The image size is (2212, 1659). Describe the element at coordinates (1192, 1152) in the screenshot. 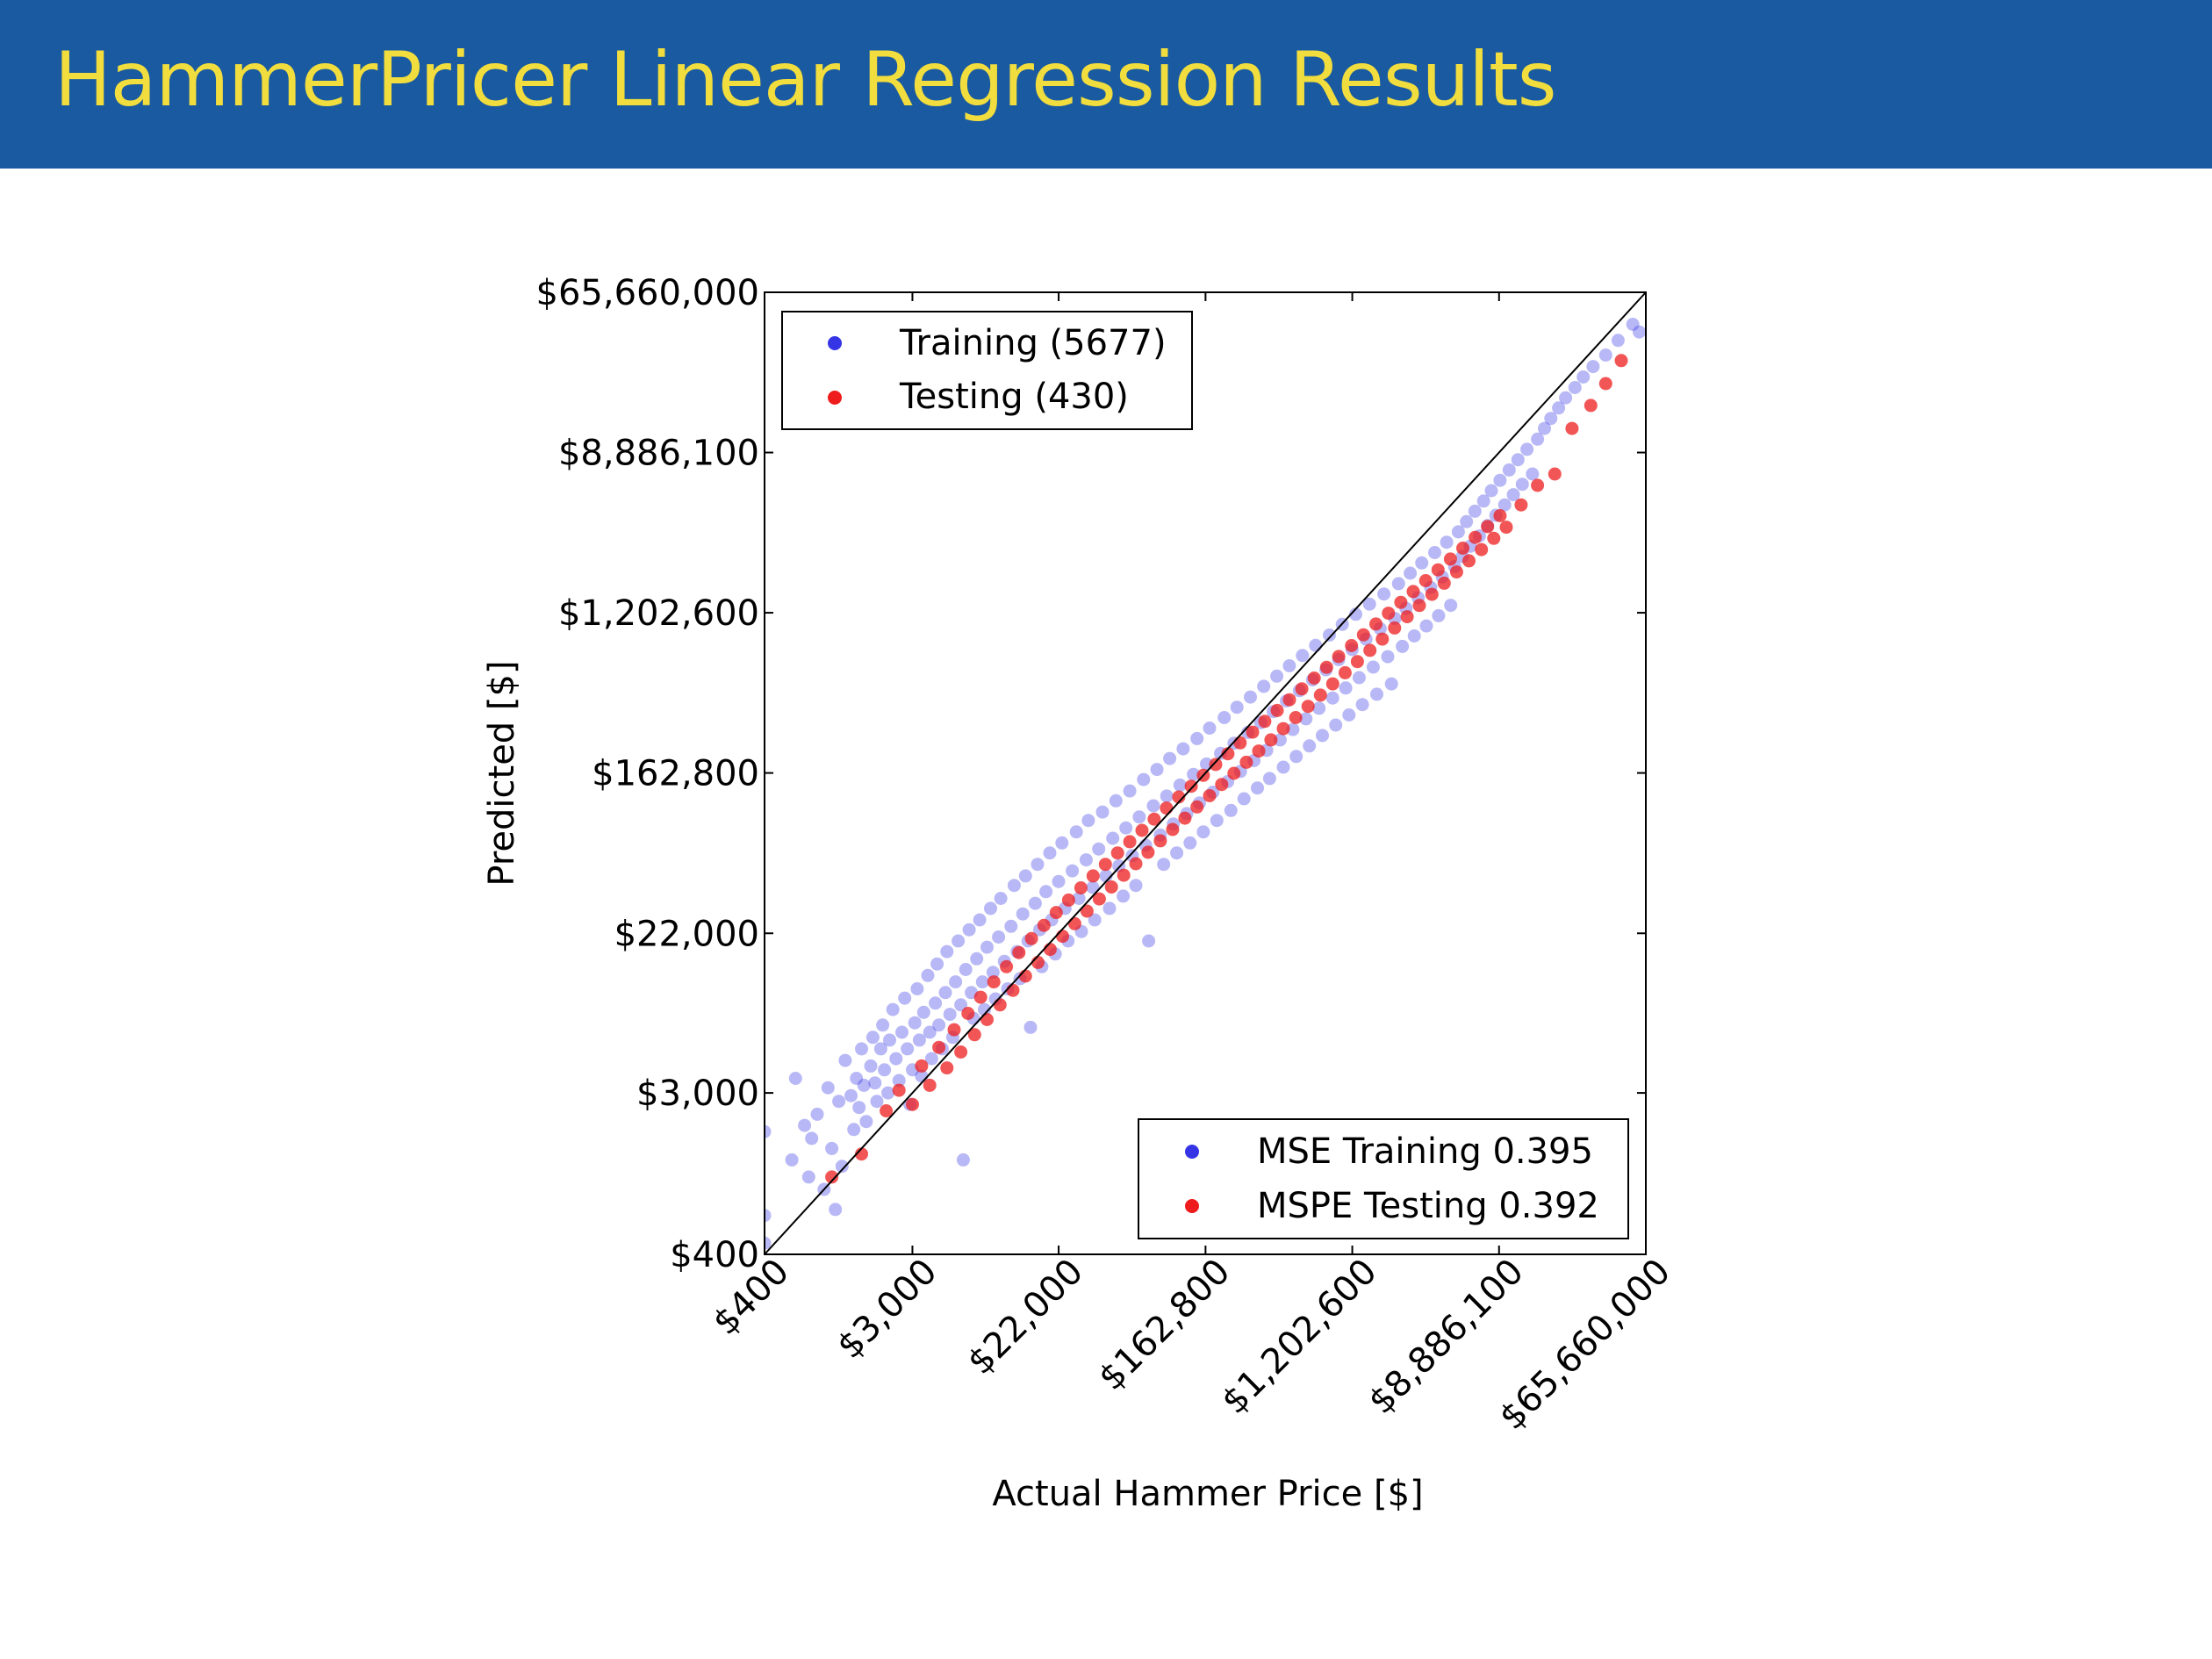

I see `legend-marker-mse` at that location.